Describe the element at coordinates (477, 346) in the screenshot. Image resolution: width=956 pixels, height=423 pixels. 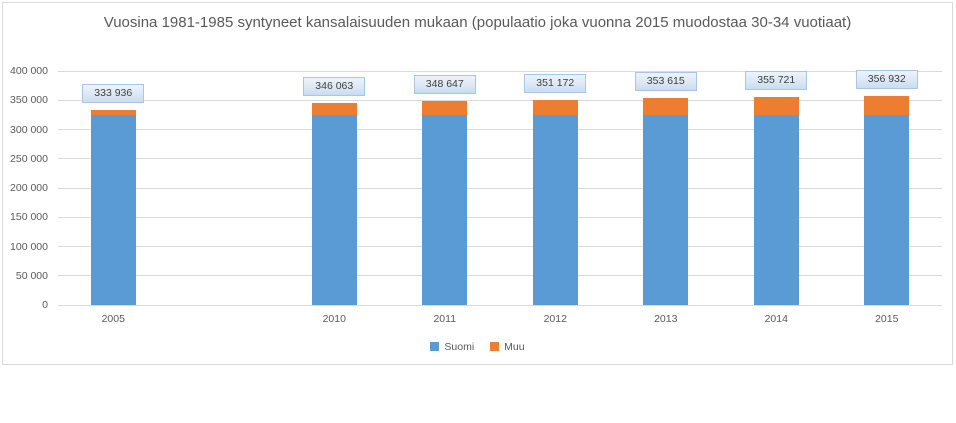
I see `legend: Suomi Muu` at that location.